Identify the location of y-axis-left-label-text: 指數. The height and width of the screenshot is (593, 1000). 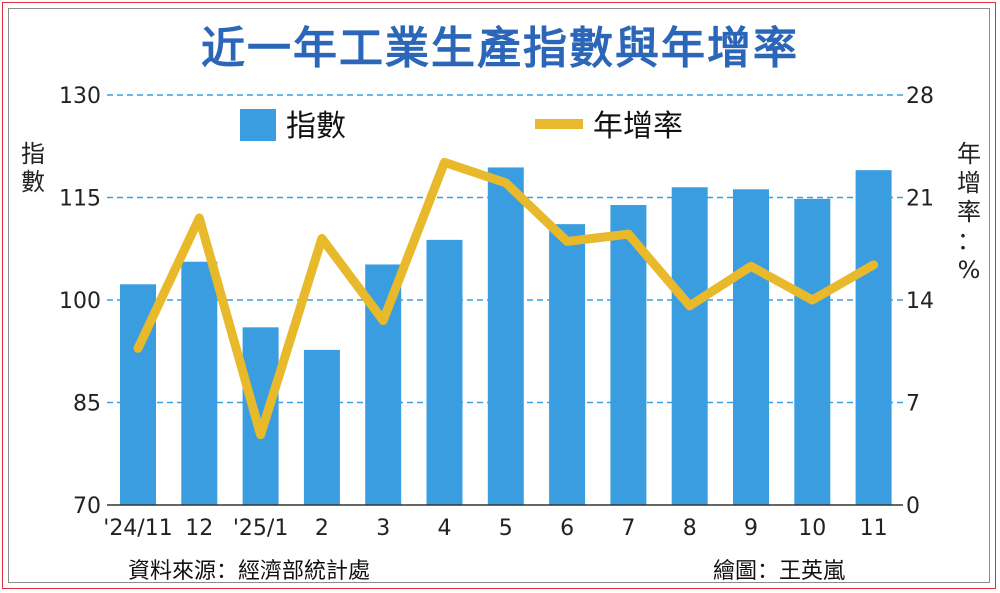
(33, 168).